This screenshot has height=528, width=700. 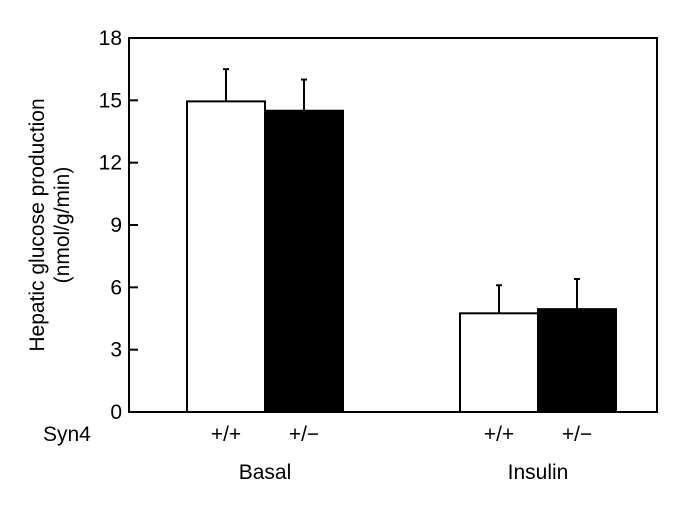 What do you see at coordinates (110, 163) in the screenshot?
I see `y-tick-label-4: 12` at bounding box center [110, 163].